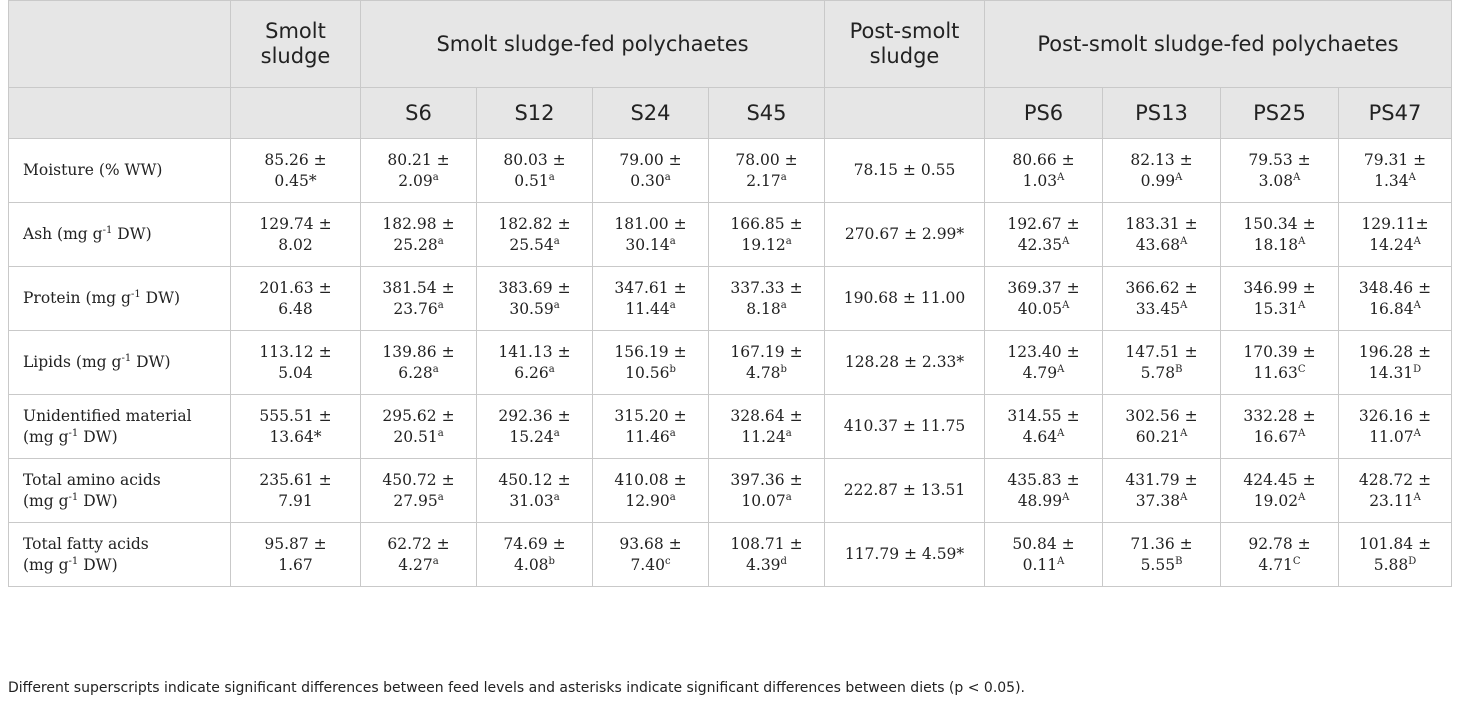 Image resolution: width=1460 pixels, height=707 pixels. I want to click on cell-text: 302.56 ±, so click(1161, 415).